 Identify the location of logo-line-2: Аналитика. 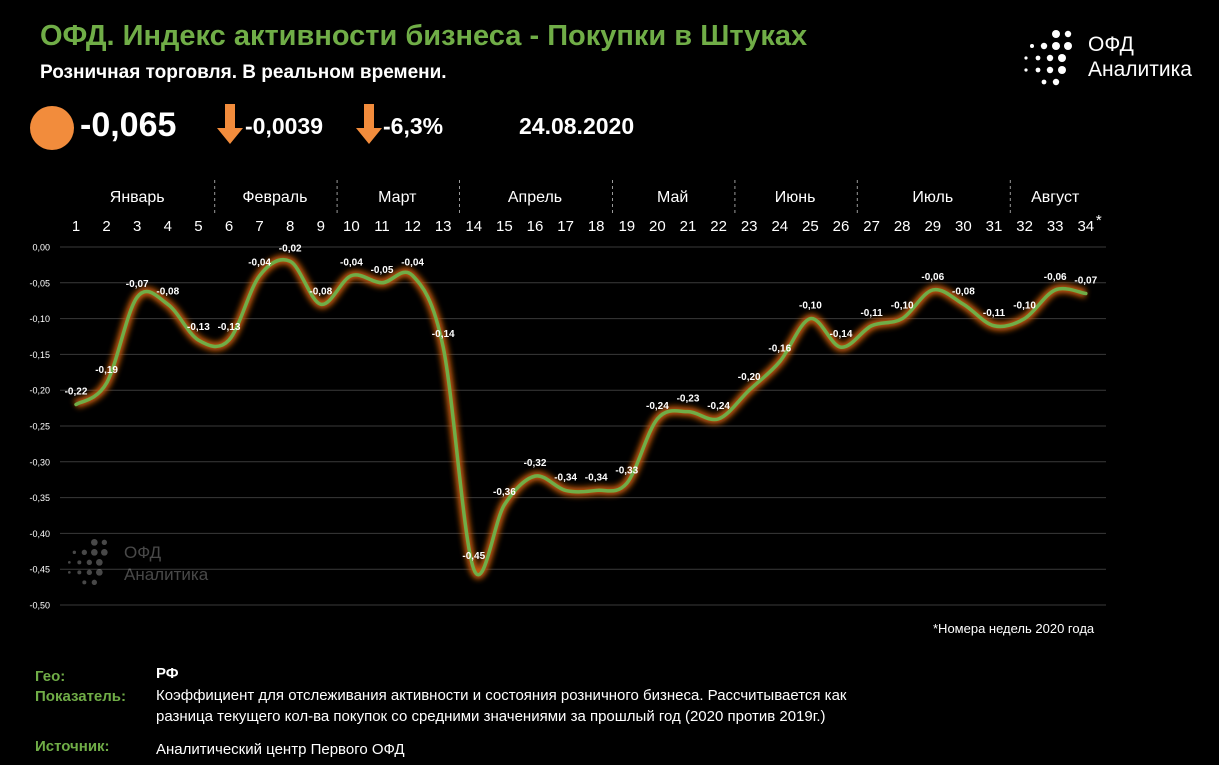
(1140, 69).